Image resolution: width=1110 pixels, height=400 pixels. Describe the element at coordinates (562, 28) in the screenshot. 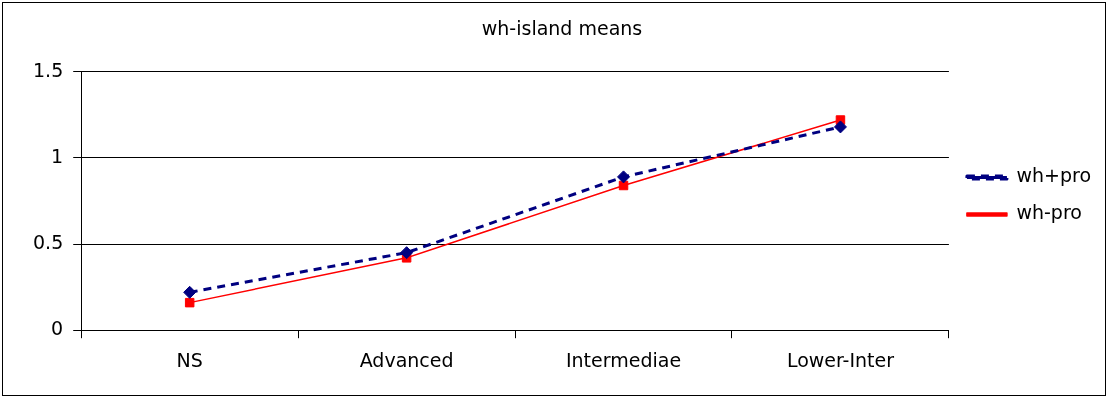

I see `chart-title: wh-island means` at that location.